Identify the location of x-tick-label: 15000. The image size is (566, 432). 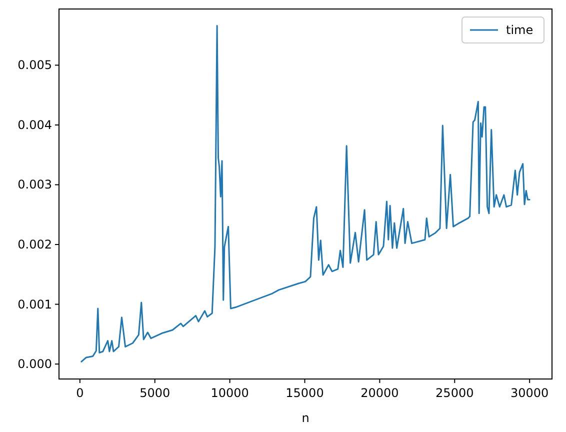
(305, 393).